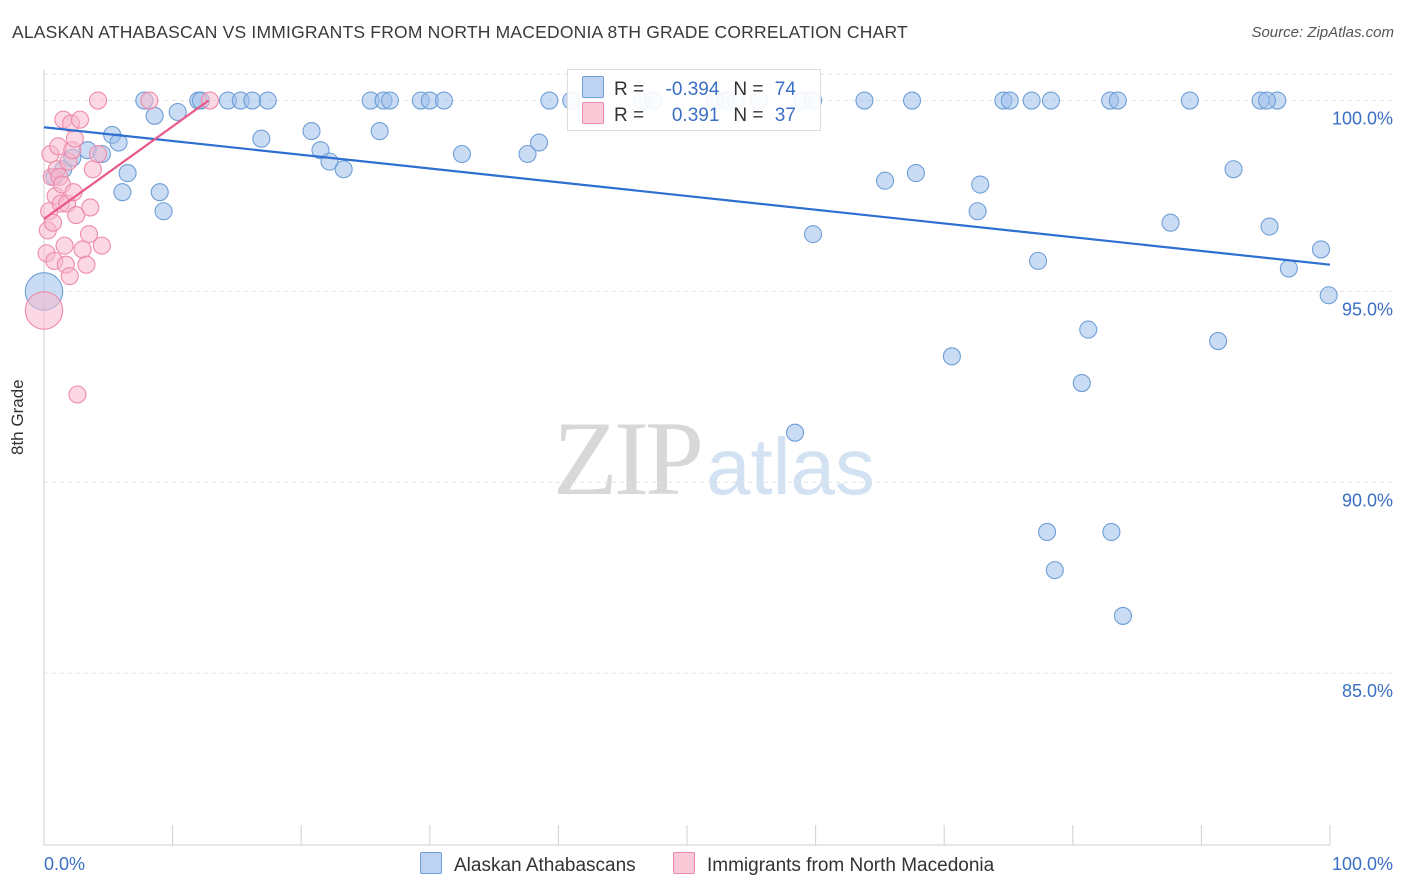 Image resolution: width=1406 pixels, height=892 pixels. I want to click on legend-n-value: 37, so click(785, 115).